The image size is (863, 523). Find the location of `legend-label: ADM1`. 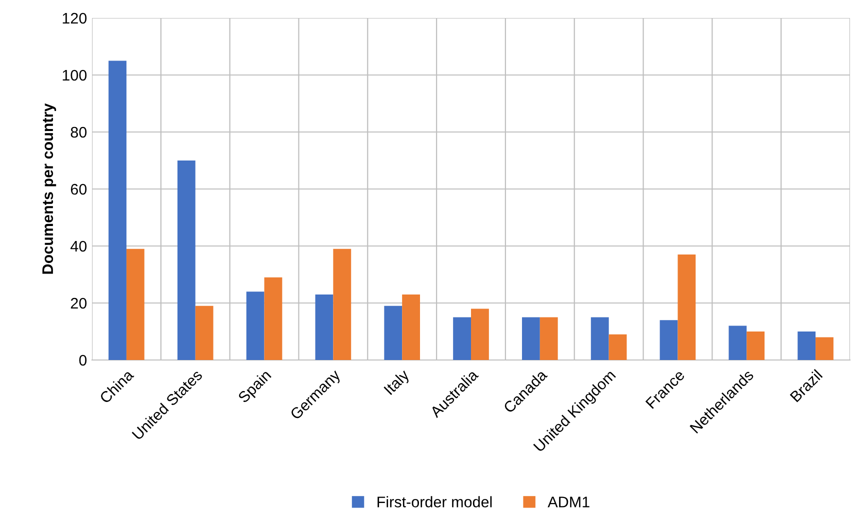

legend-label: ADM1 is located at coordinates (569, 502).